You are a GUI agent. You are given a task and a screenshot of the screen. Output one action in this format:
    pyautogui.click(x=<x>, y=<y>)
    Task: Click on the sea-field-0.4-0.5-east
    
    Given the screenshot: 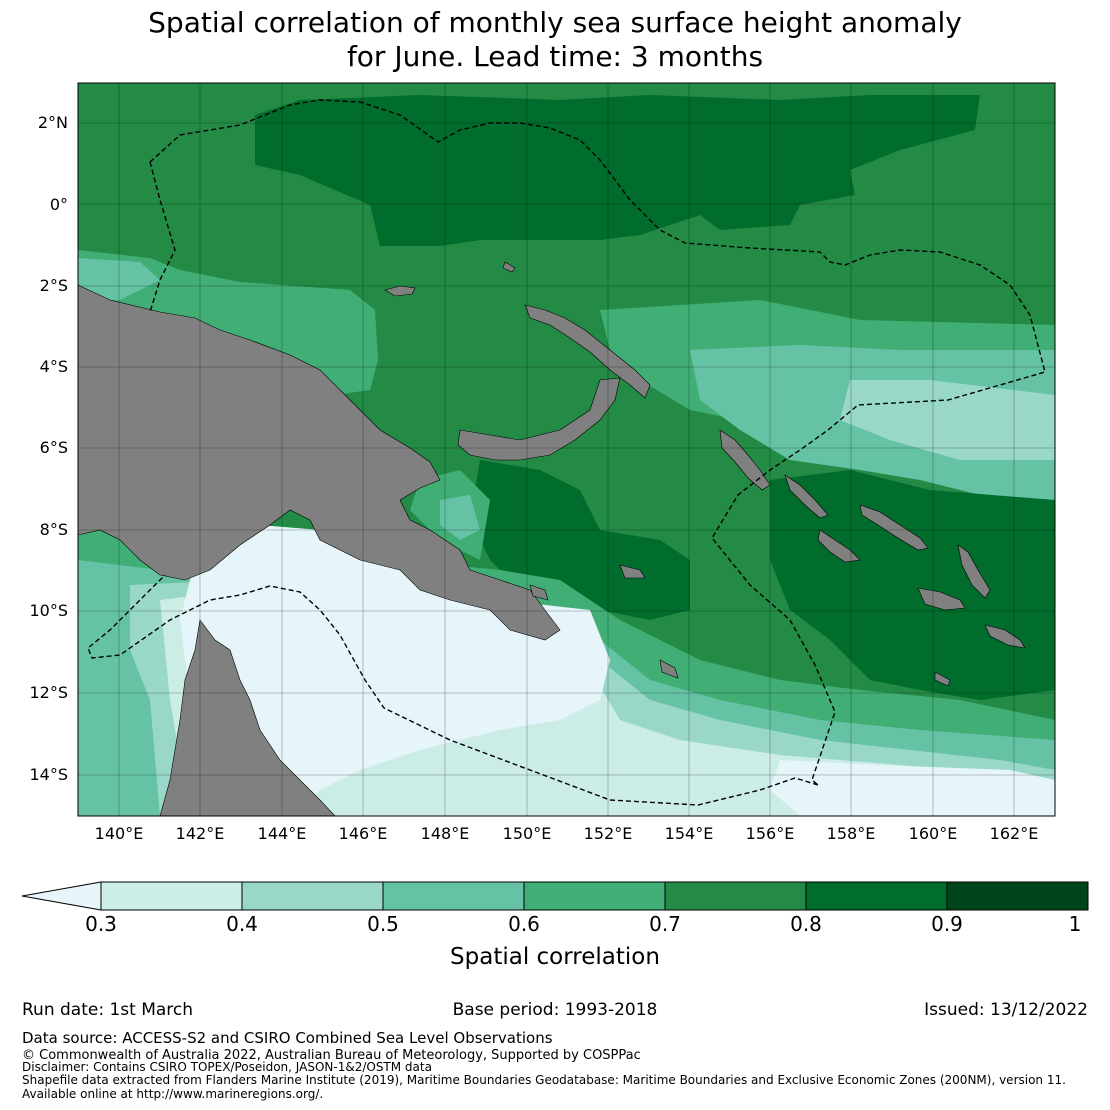 What is the action you would take?
    pyautogui.click(x=947, y=420)
    